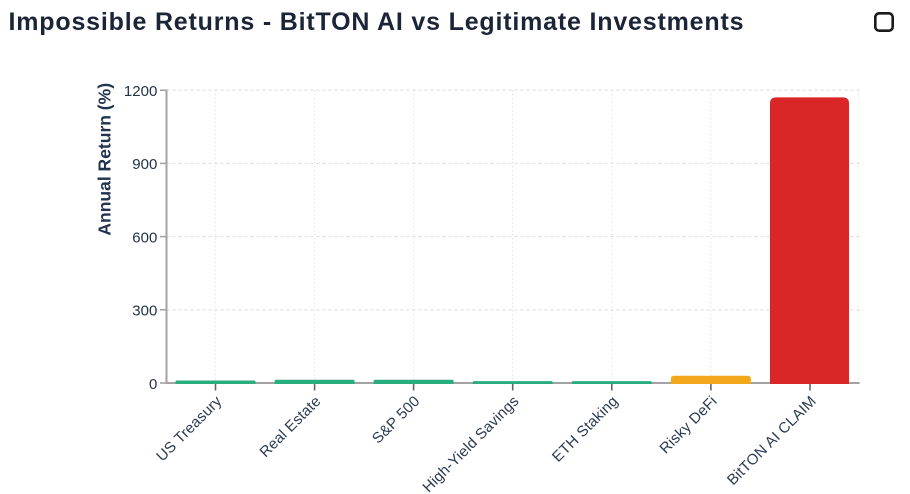  Describe the element at coordinates (396, 420) in the screenshot. I see `svg-text: S&P 500` at that location.